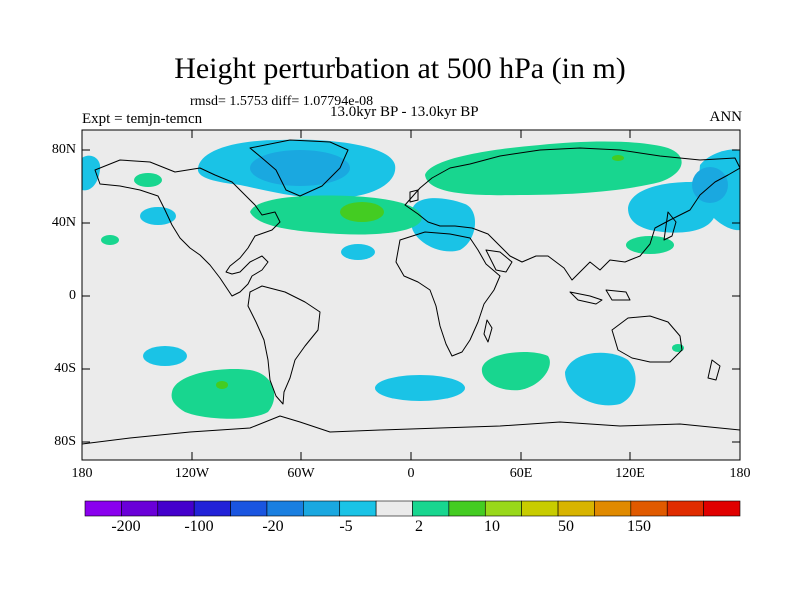 The height and width of the screenshot is (600, 800). Describe the element at coordinates (566, 526) in the screenshot. I see `colorbar-label: 50` at that location.